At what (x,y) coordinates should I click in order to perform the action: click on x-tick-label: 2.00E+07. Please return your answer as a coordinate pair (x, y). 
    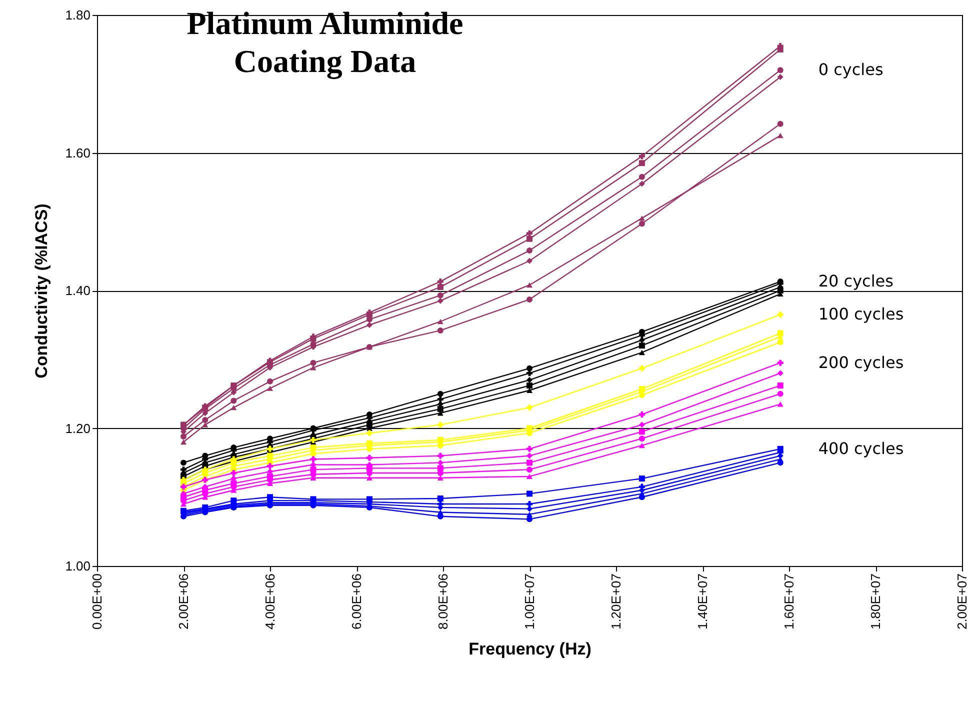
    Looking at the image, I should click on (962, 602).